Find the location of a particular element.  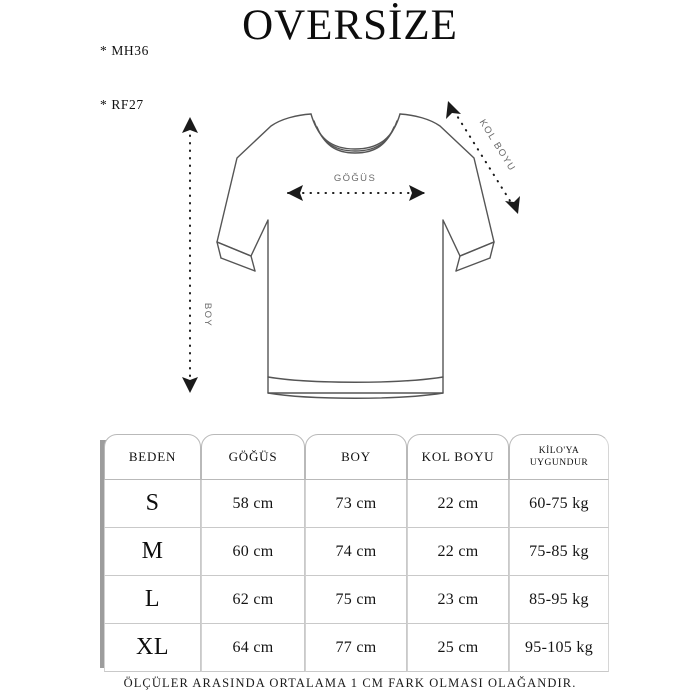

sleeve-measure-arrow is located at coordinates (483, 157).